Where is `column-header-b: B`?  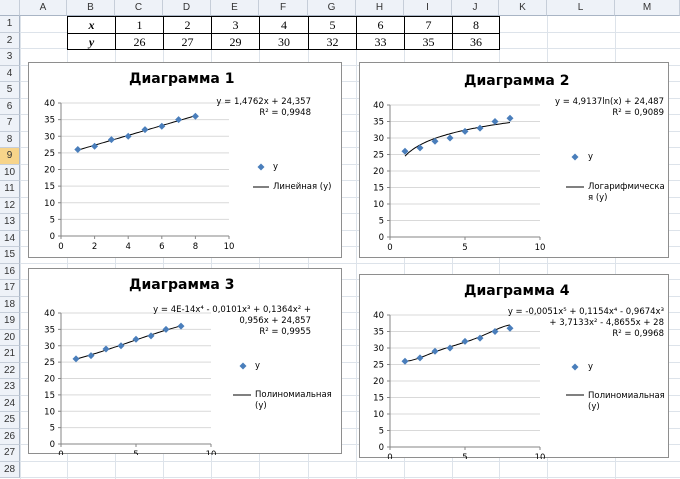
column-header-b: B is located at coordinates (91, 8).